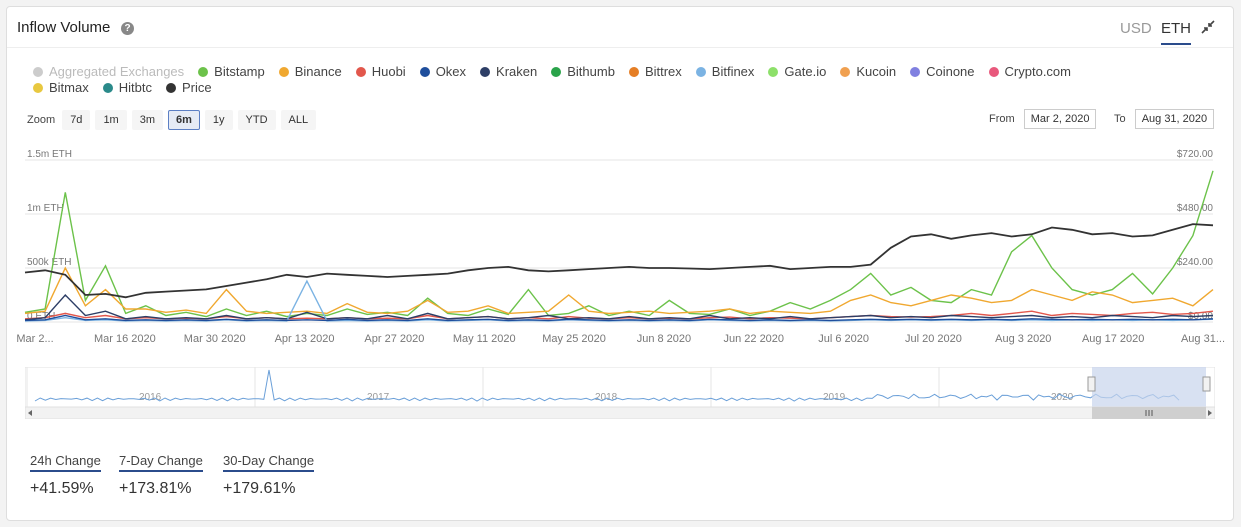 This screenshot has height=527, width=1241. I want to click on help-icon: ?, so click(127, 28).